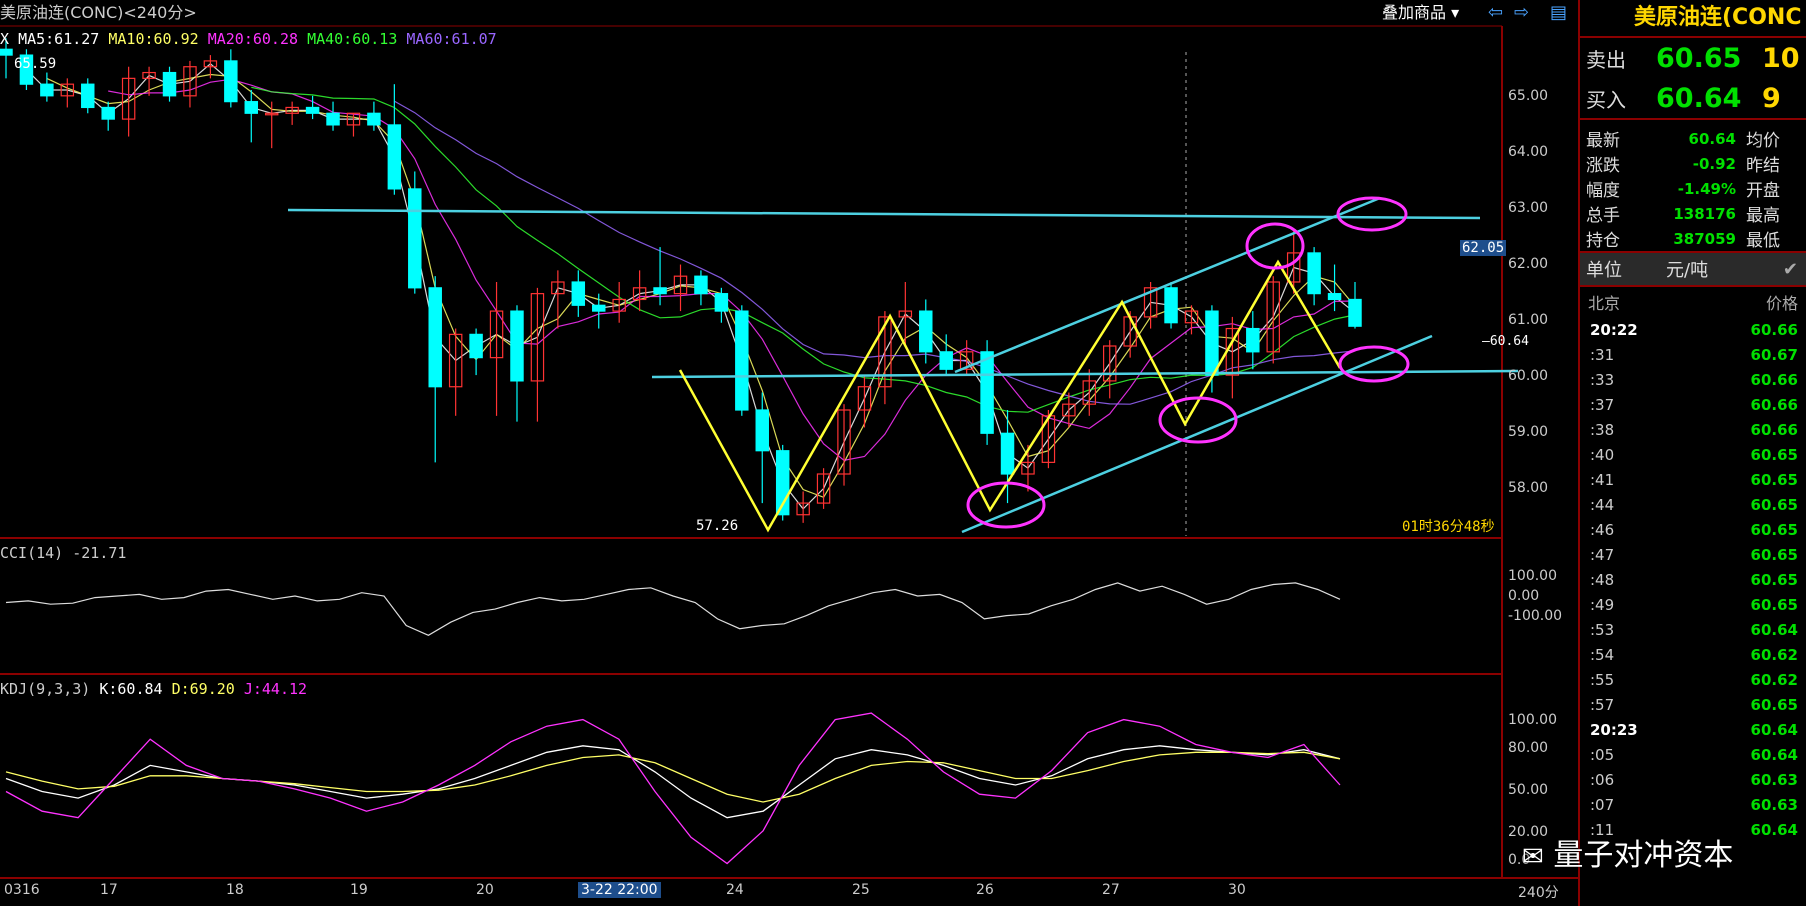 The image size is (1806, 906). I want to click on tick-head-price: 价格, so click(1781, 303).